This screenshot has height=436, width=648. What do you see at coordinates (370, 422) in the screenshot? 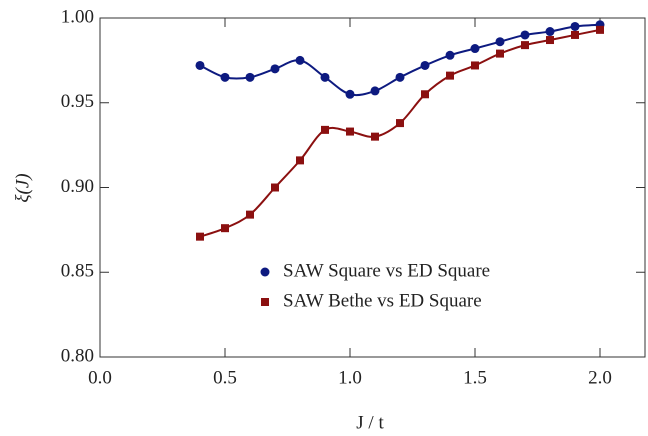
I see `x-axis-label: J / t` at bounding box center [370, 422].